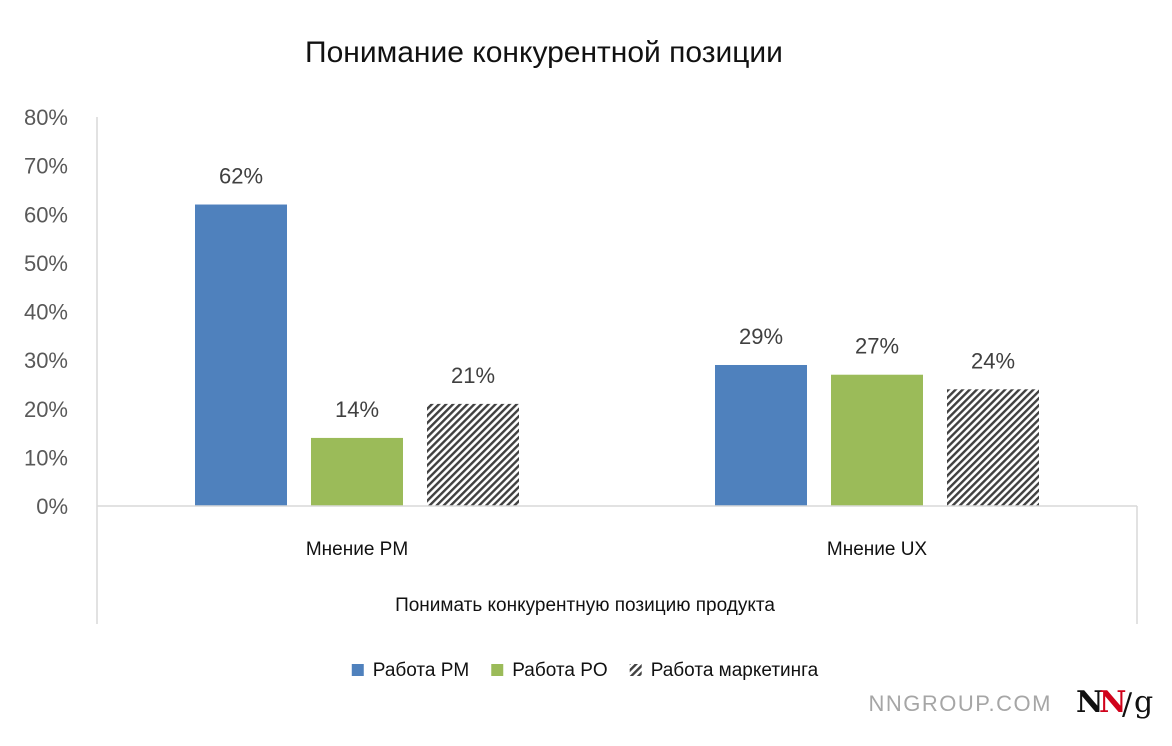  I want to click on y-axis: 0% 10% 20% 30% 40% 50% 60% 70% 80%, so click(46, 312).